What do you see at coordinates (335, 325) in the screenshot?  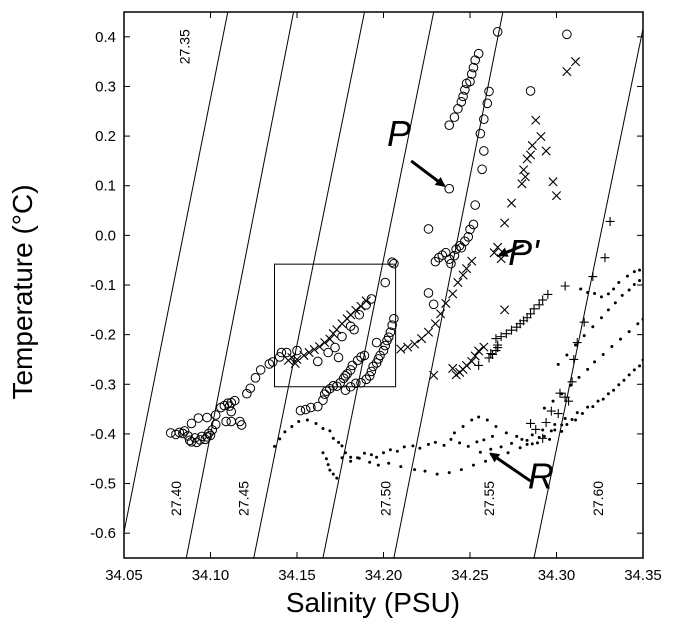 I see `highlight-rectangle` at bounding box center [335, 325].